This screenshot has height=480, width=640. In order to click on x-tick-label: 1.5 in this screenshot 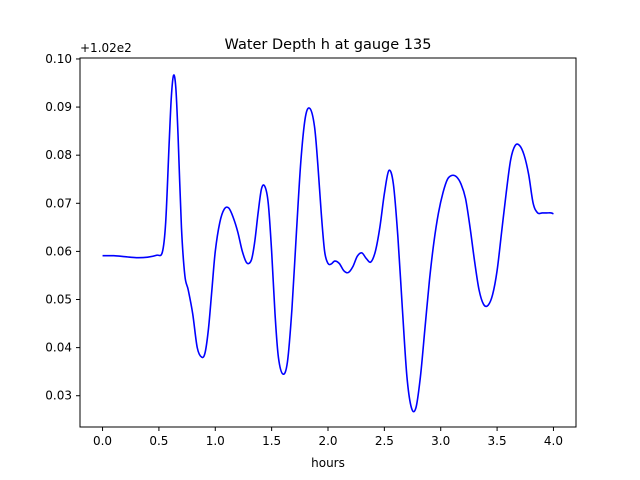, I will do `click(271, 441)`.